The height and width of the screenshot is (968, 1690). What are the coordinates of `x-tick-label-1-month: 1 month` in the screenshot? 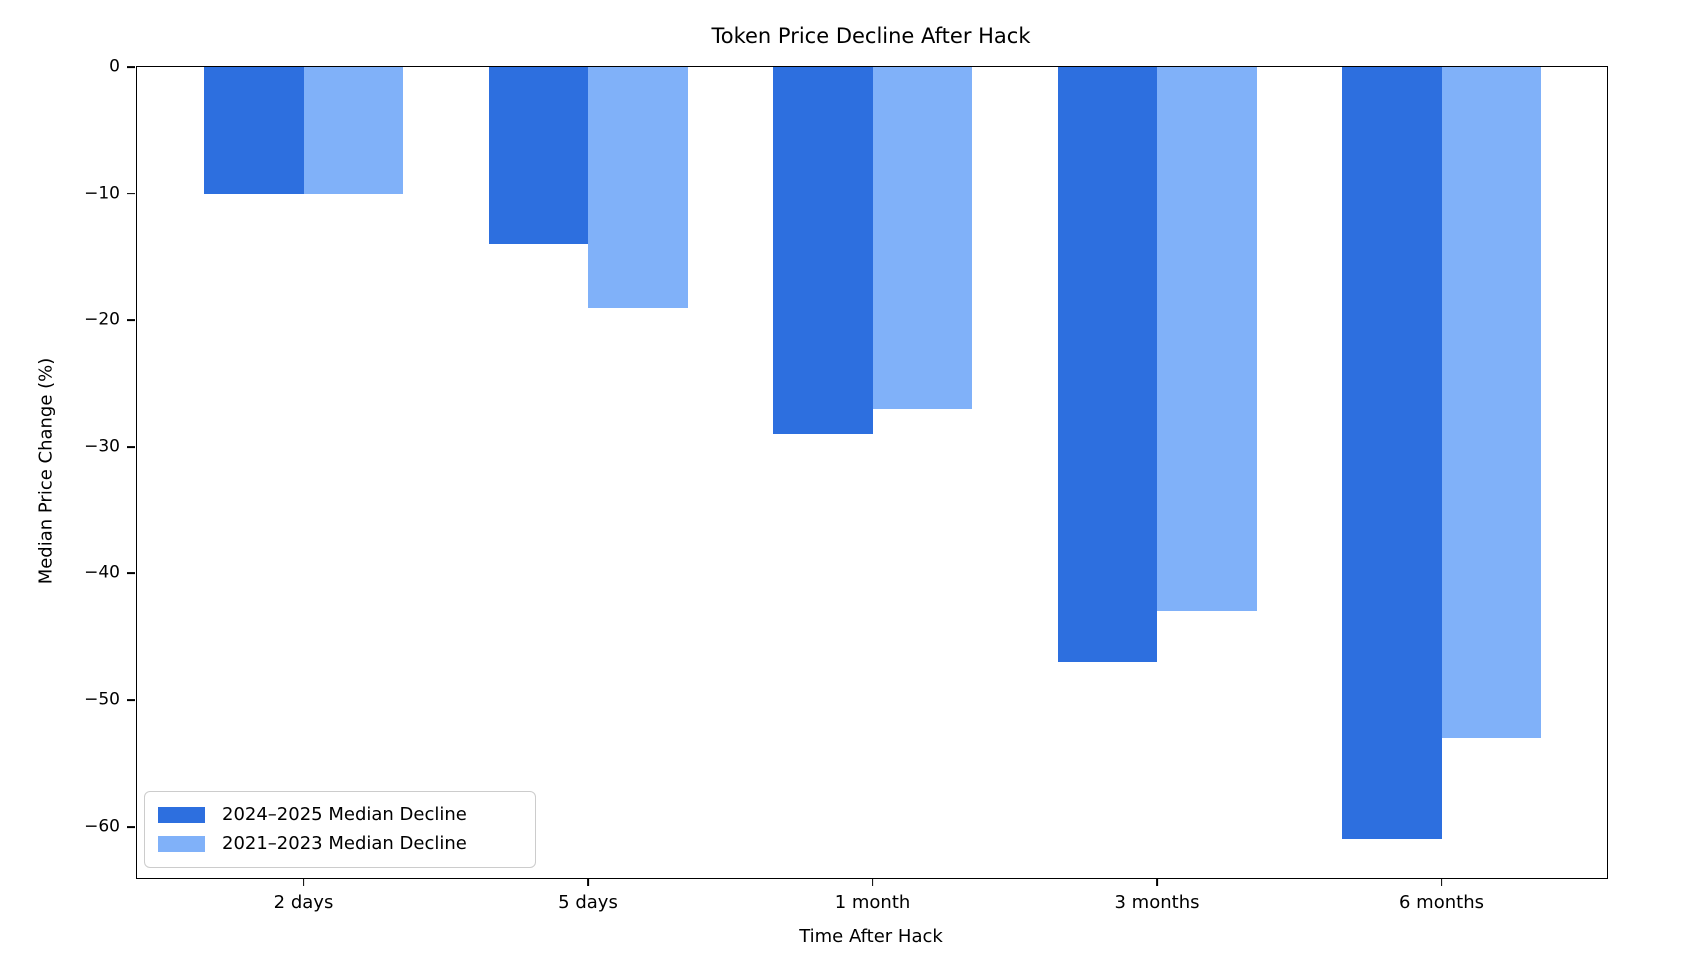 It's located at (872, 902).